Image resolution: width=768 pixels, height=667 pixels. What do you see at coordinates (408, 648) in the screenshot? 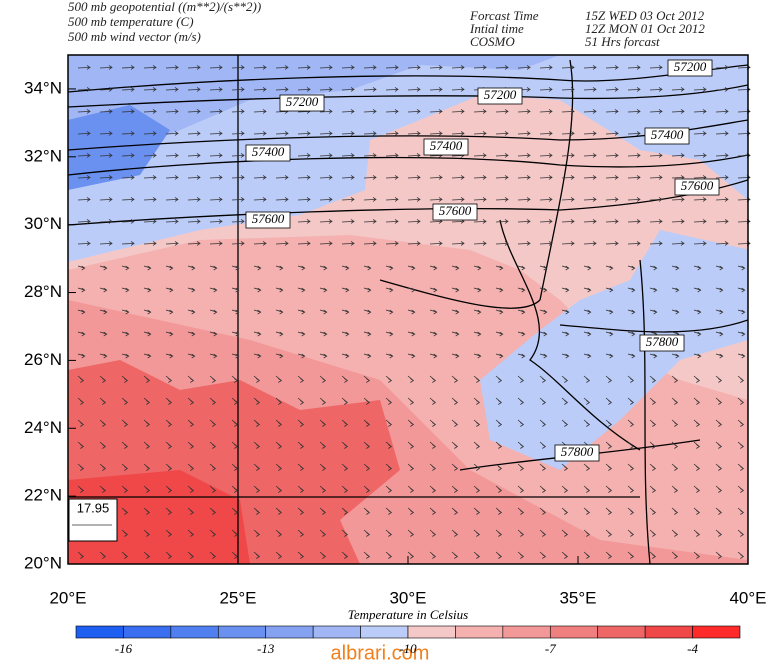
I see `colorbar-label: -10` at bounding box center [408, 648].